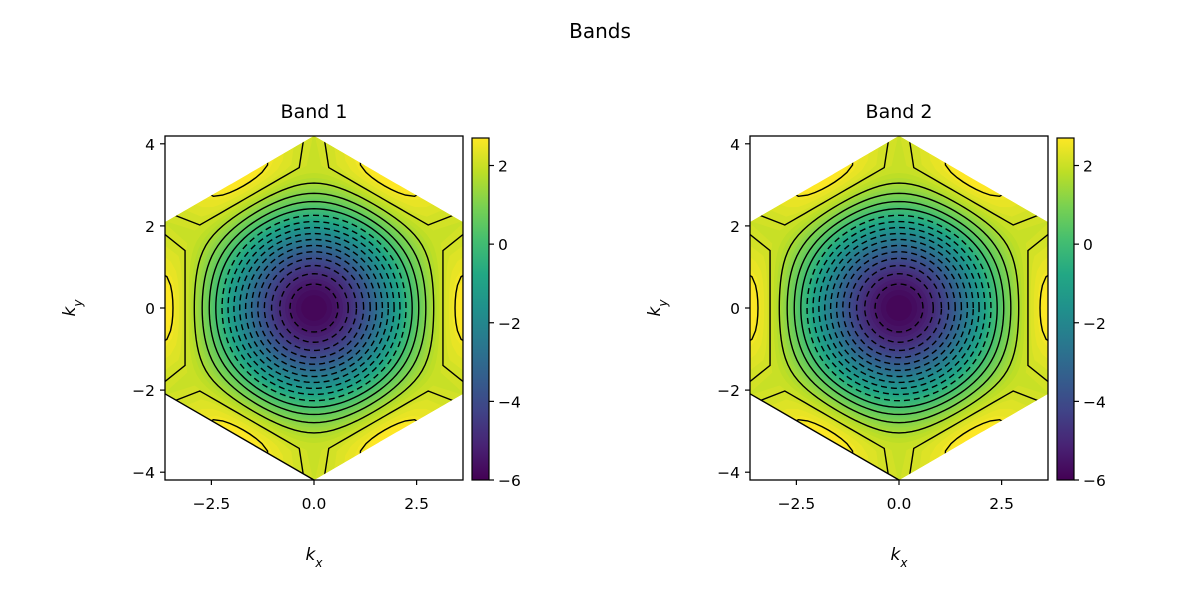  I want to click on panel-title: Band 1, so click(314, 112).